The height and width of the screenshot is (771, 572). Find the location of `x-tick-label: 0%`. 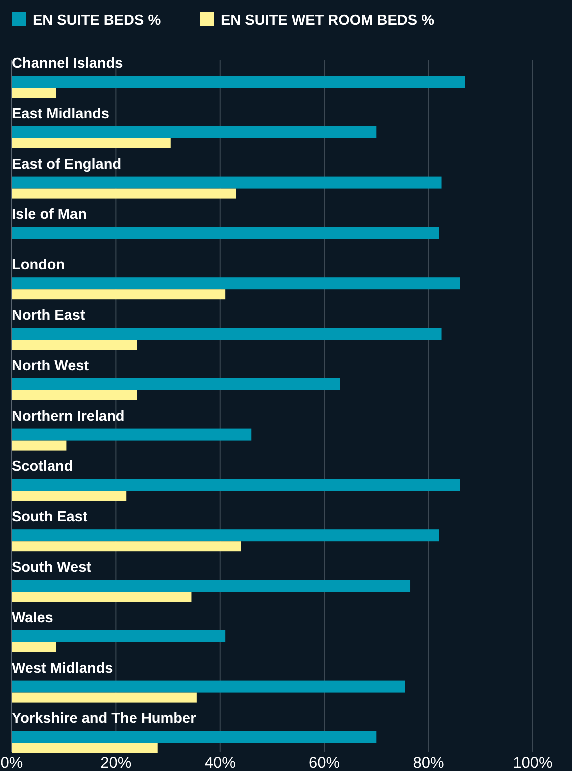

x-tick-label: 0% is located at coordinates (12, 763).